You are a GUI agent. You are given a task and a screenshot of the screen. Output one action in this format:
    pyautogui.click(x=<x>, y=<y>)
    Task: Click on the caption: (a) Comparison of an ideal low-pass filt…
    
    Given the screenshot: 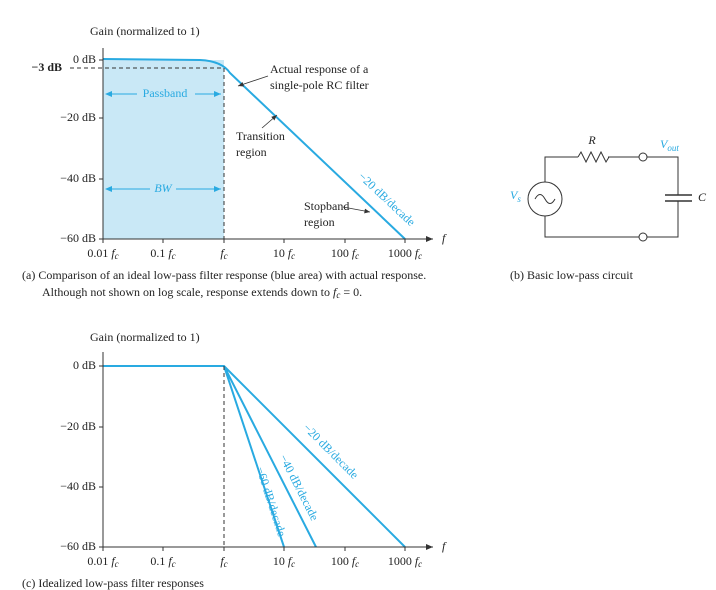 What is the action you would take?
    pyautogui.click(x=224, y=275)
    